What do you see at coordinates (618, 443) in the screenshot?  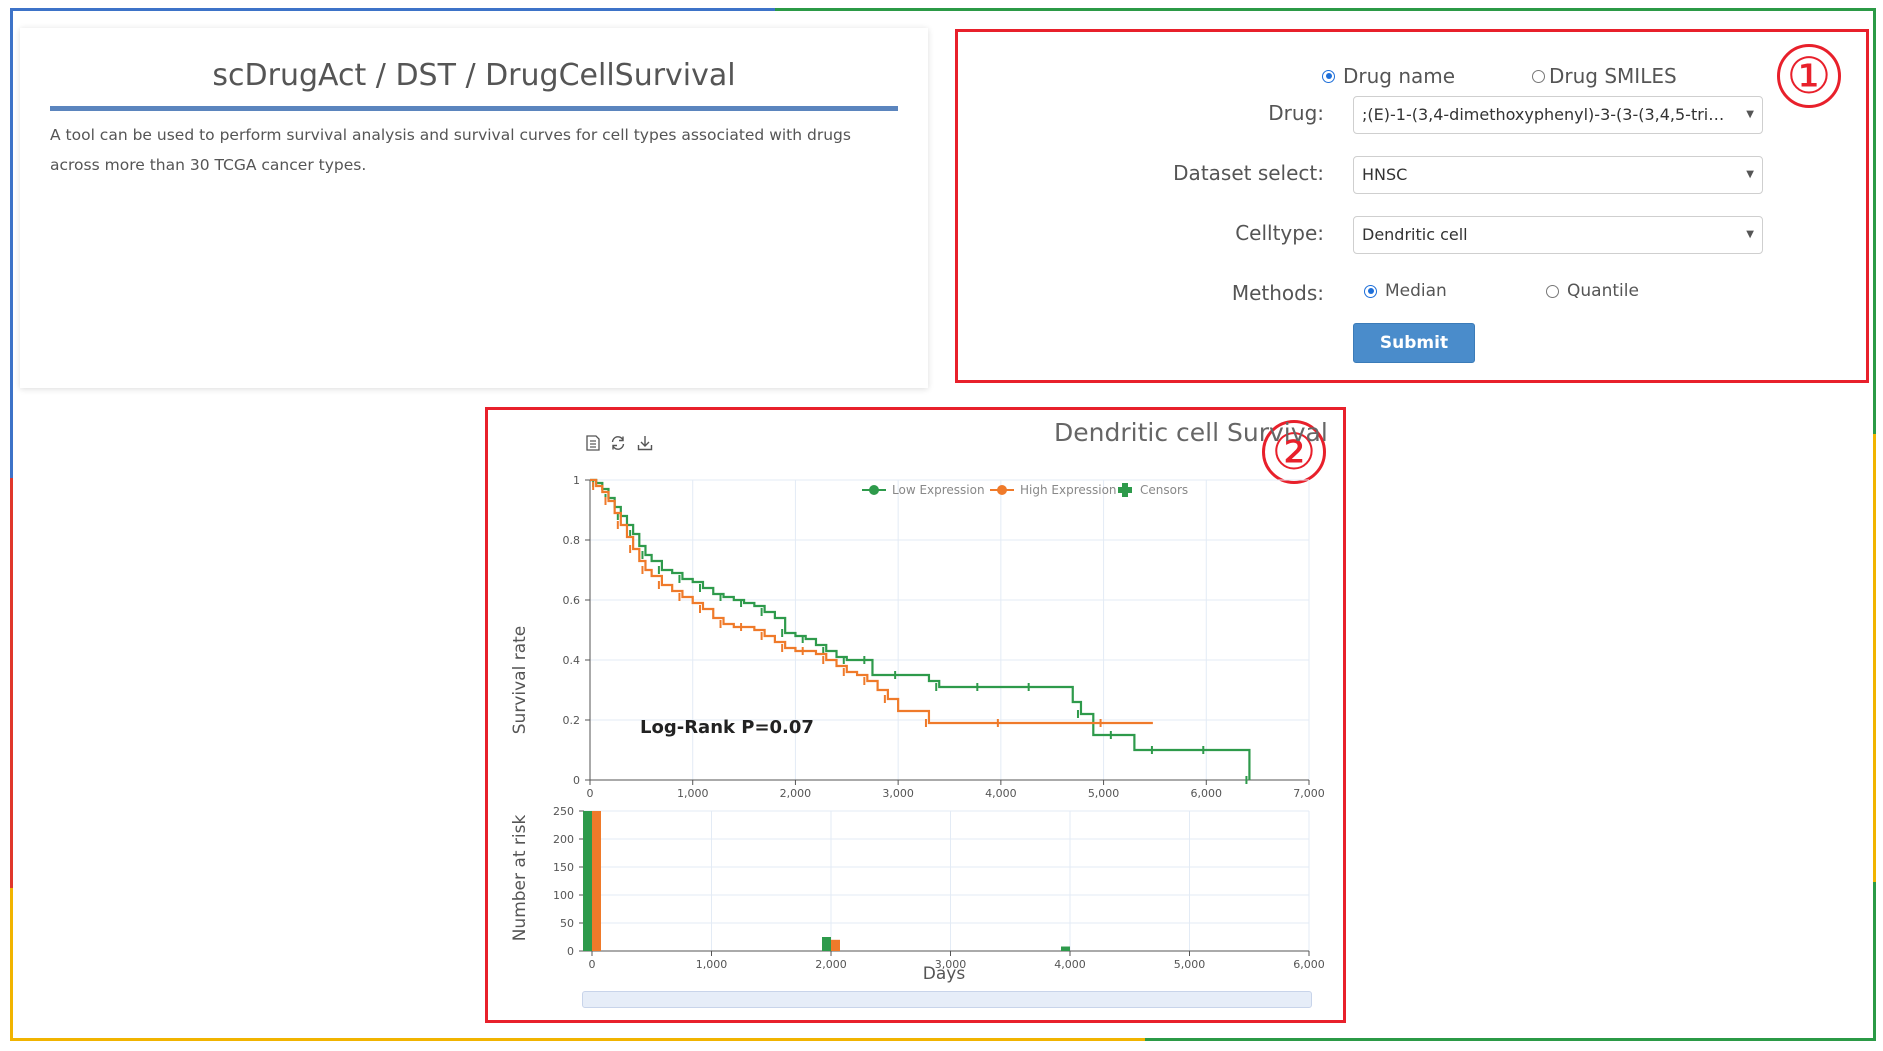 I see `restore-icon` at bounding box center [618, 443].